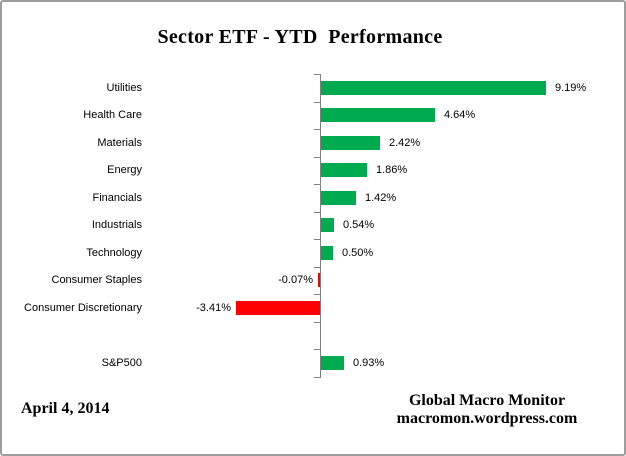 The width and height of the screenshot is (626, 456). I want to click on value-label-utilities: 9.19%, so click(571, 88).